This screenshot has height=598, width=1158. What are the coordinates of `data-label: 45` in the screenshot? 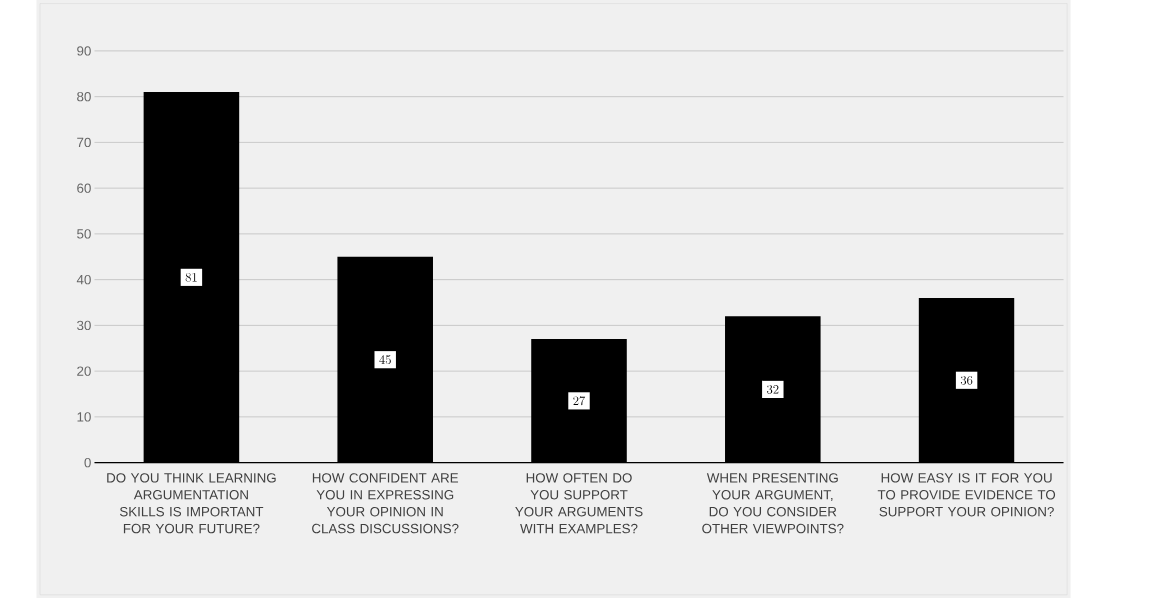 It's located at (385, 359).